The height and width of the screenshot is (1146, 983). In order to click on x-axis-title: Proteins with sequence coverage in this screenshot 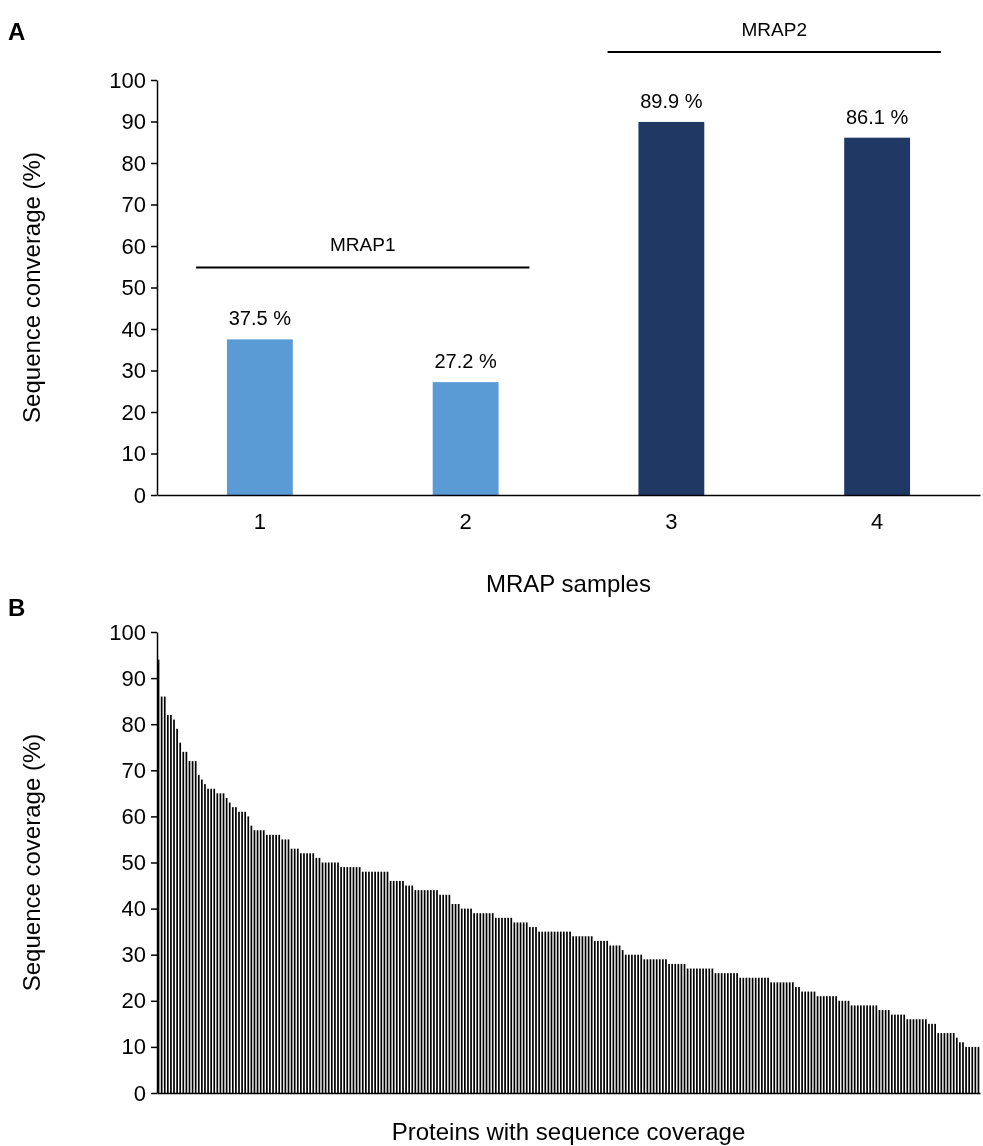, I will do `click(568, 1131)`.